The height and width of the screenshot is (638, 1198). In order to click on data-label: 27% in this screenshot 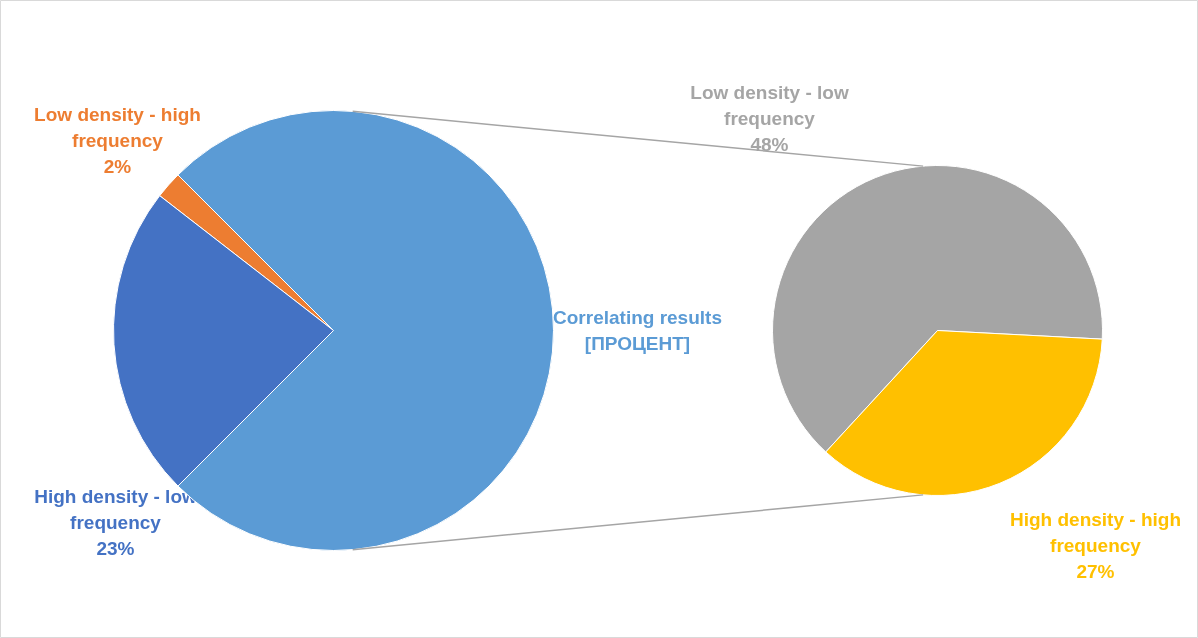, I will do `click(1095, 572)`.